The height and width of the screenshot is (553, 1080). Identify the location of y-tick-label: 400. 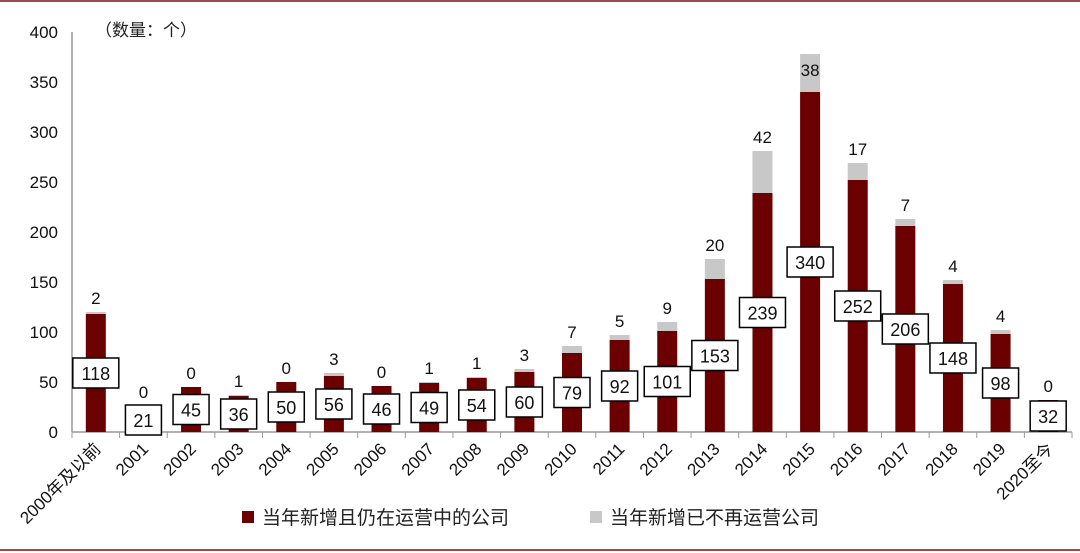
(44, 32).